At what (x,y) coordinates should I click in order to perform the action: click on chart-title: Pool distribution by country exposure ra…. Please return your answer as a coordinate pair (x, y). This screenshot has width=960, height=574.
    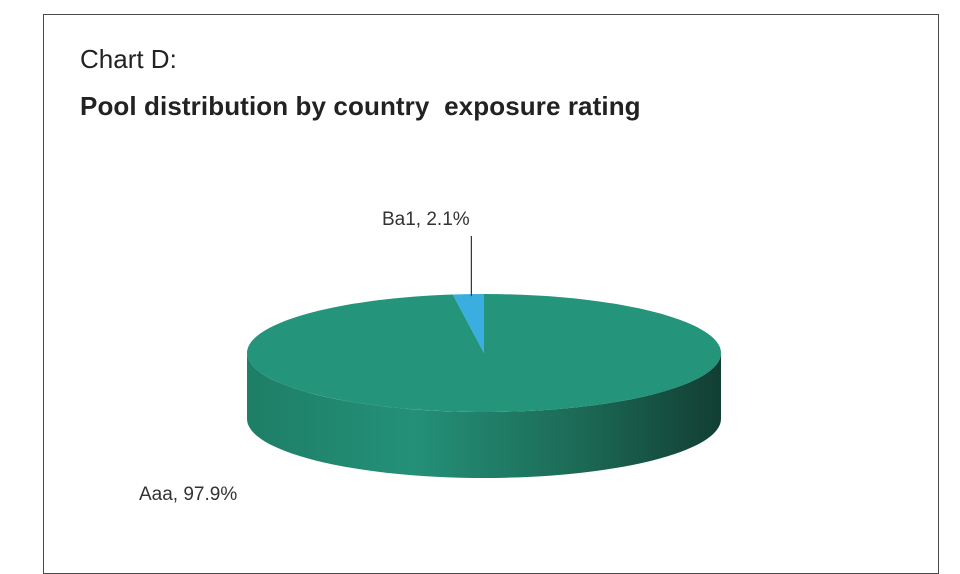
    Looking at the image, I should click on (360, 106).